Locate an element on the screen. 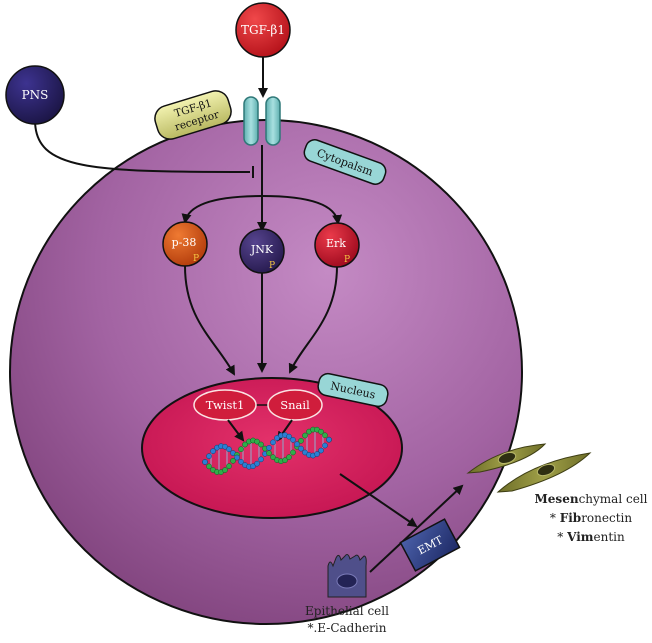  epithelial-to-mesenchymal-arrow is located at coordinates (416, 528).